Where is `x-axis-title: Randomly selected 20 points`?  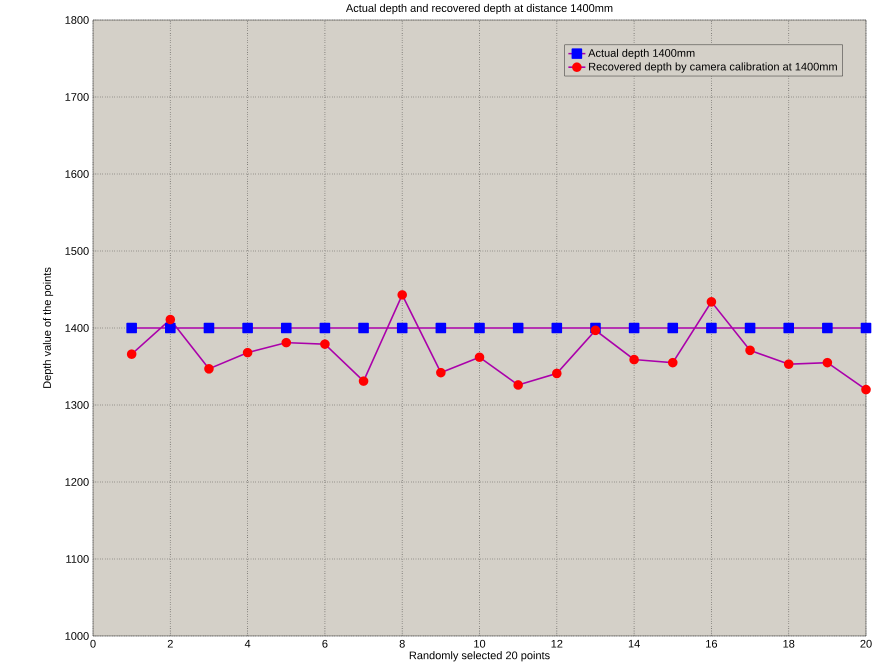 x-axis-title: Randomly selected 20 points is located at coordinates (480, 656).